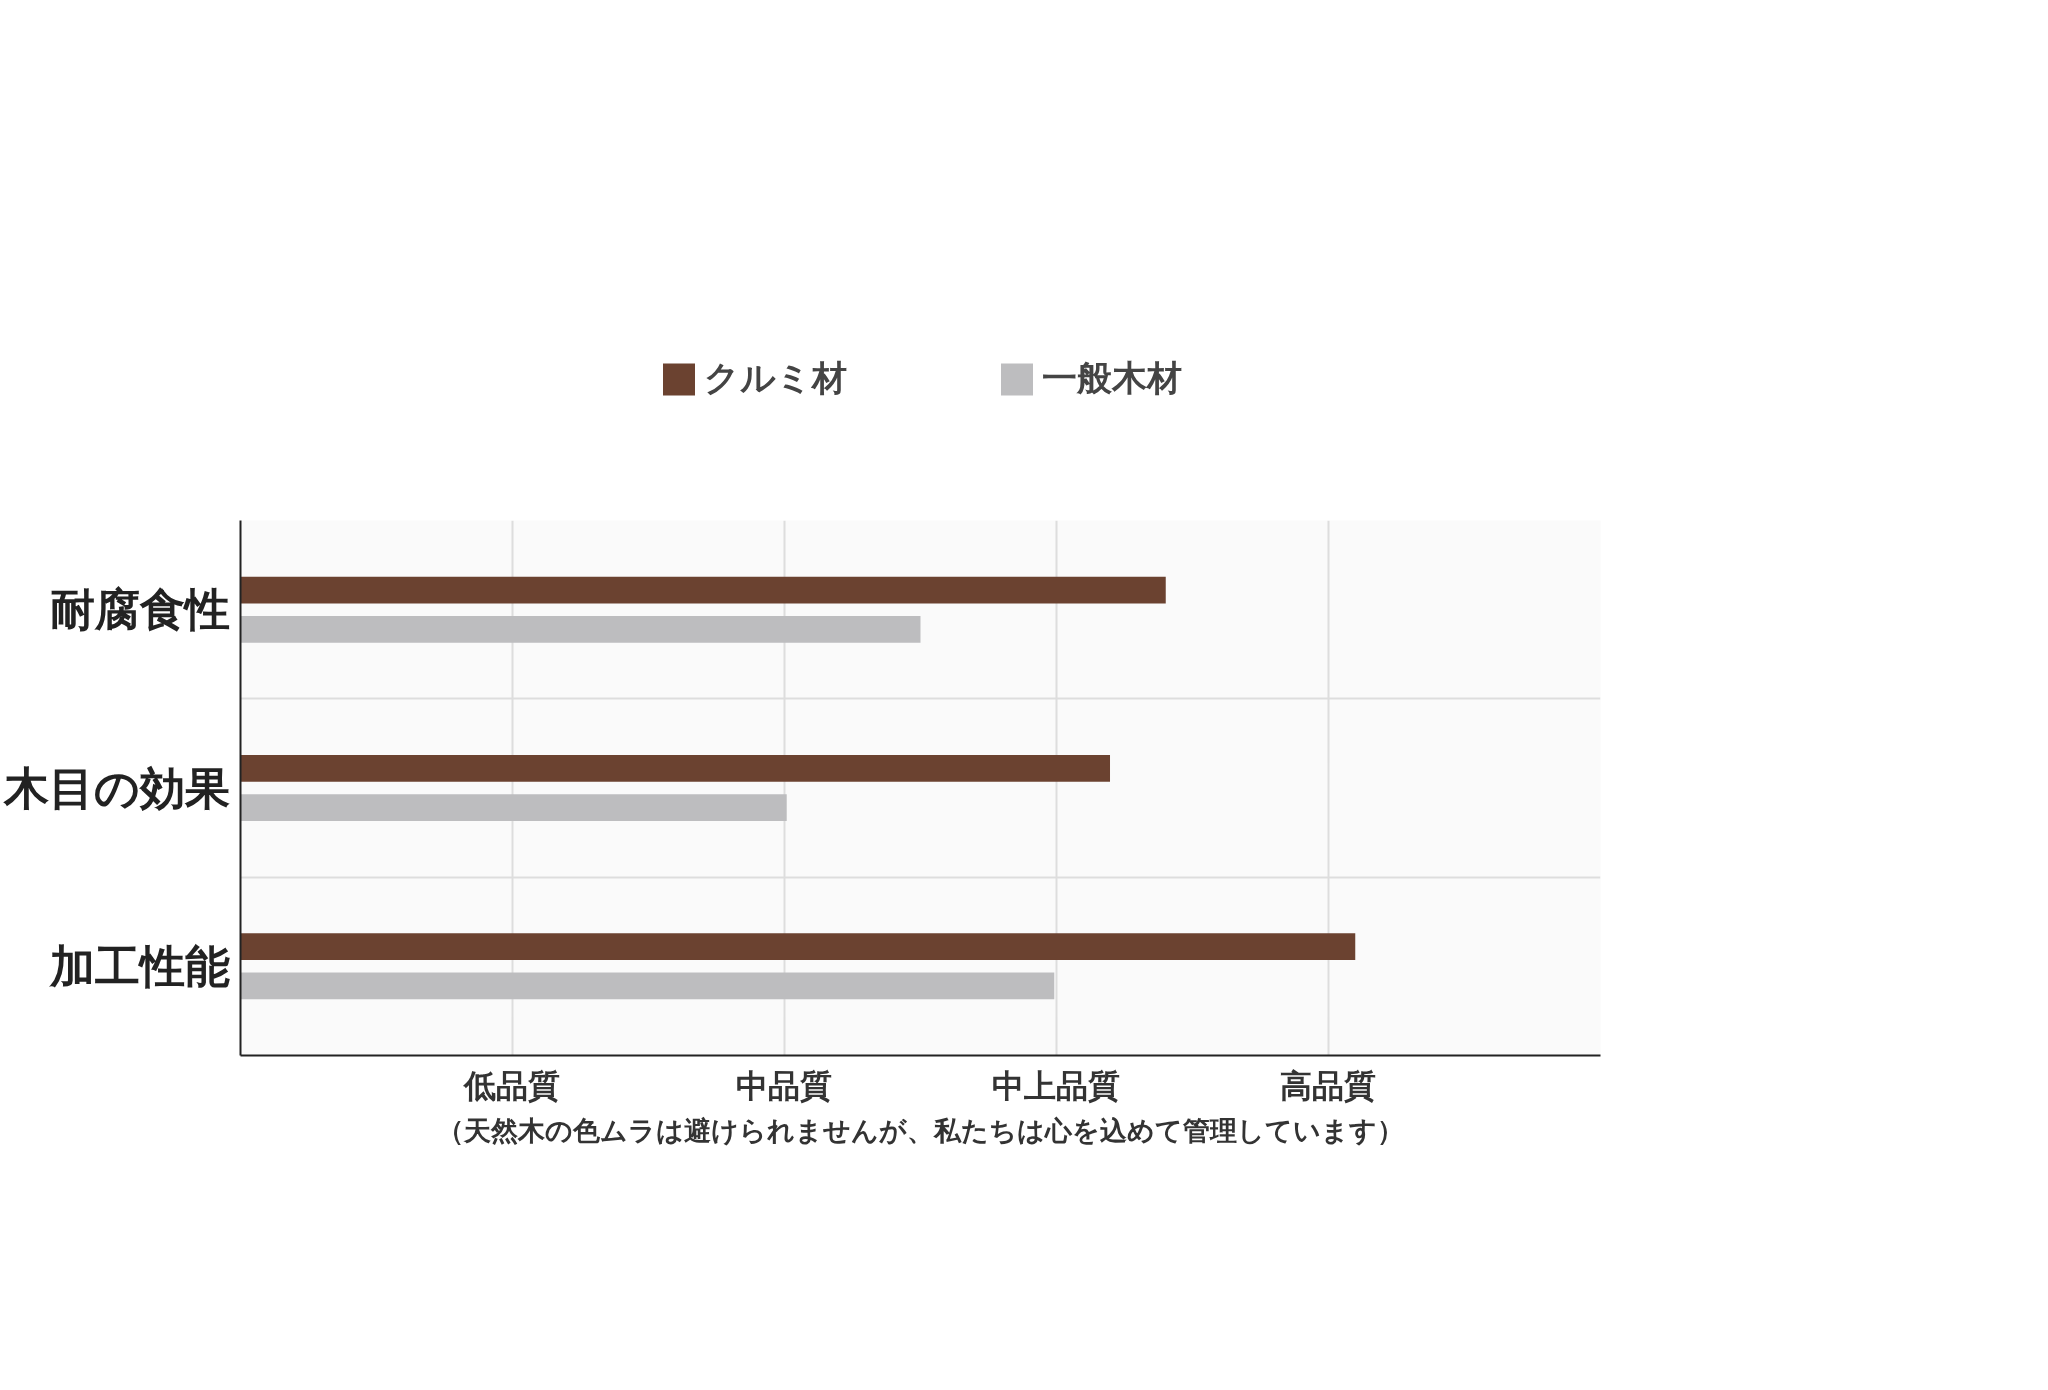 This screenshot has height=1390, width=2048. I want to click on text: 中品質, so click(784, 1085).